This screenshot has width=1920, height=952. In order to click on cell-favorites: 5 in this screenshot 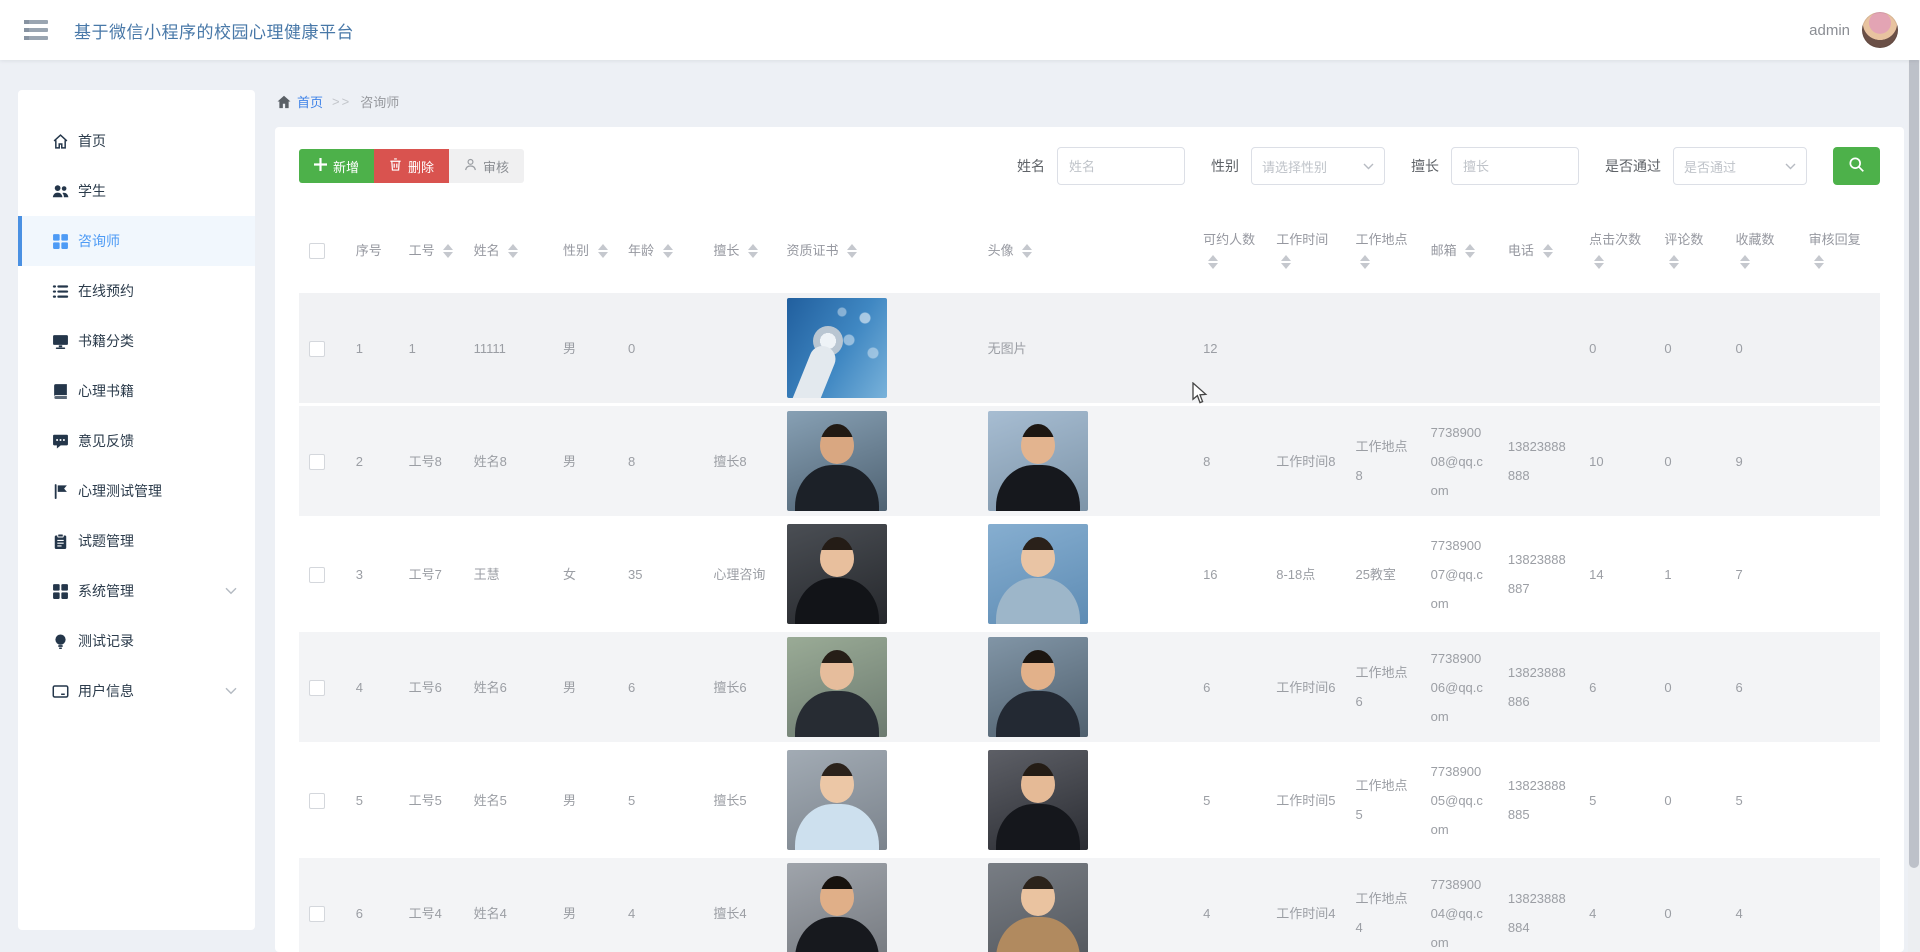, I will do `click(1739, 800)`.